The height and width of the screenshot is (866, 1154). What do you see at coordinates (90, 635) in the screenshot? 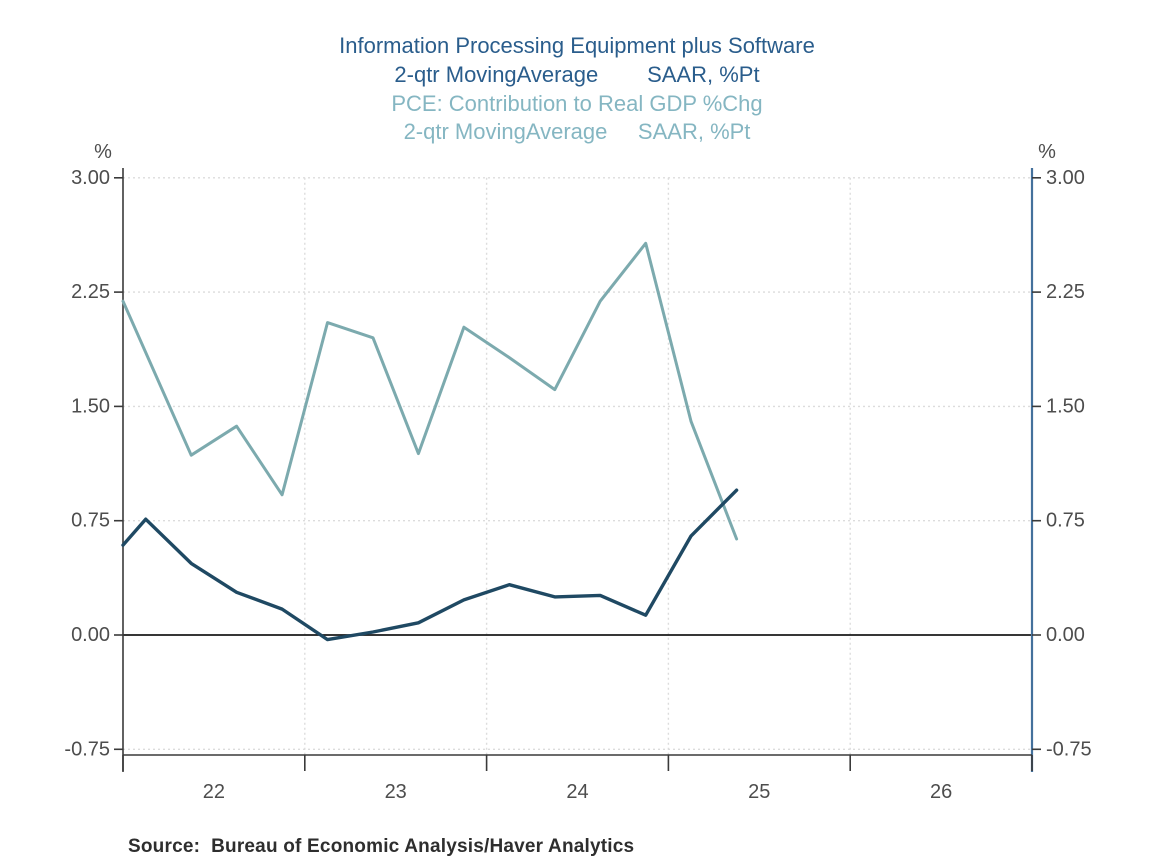
I see `y-tick-label-left: 0.00` at bounding box center [90, 635].